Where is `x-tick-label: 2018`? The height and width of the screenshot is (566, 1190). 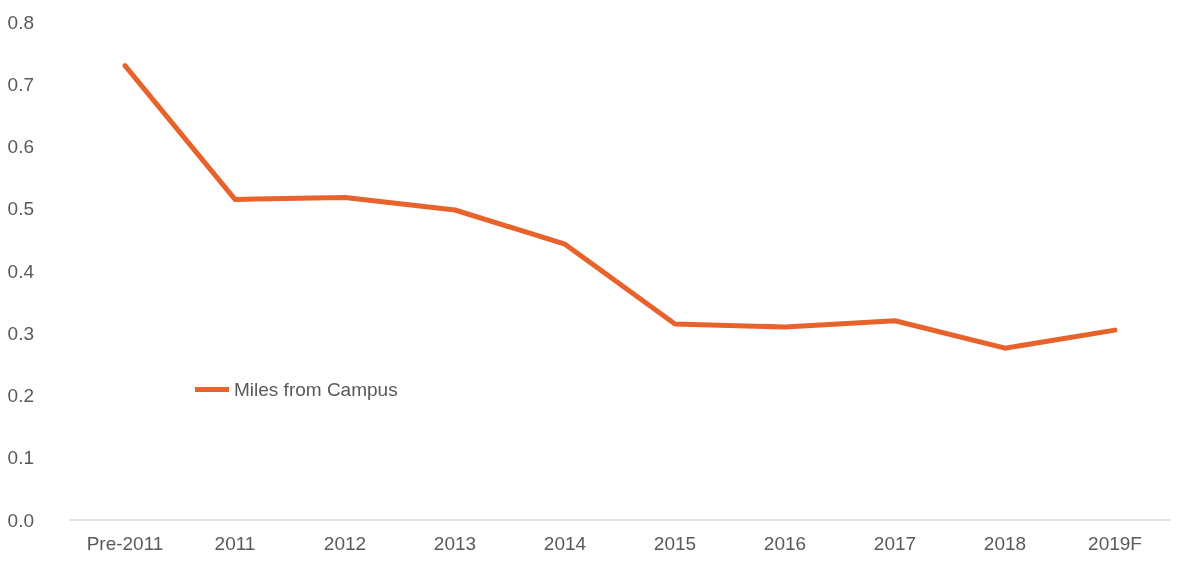
x-tick-label: 2018 is located at coordinates (1005, 543).